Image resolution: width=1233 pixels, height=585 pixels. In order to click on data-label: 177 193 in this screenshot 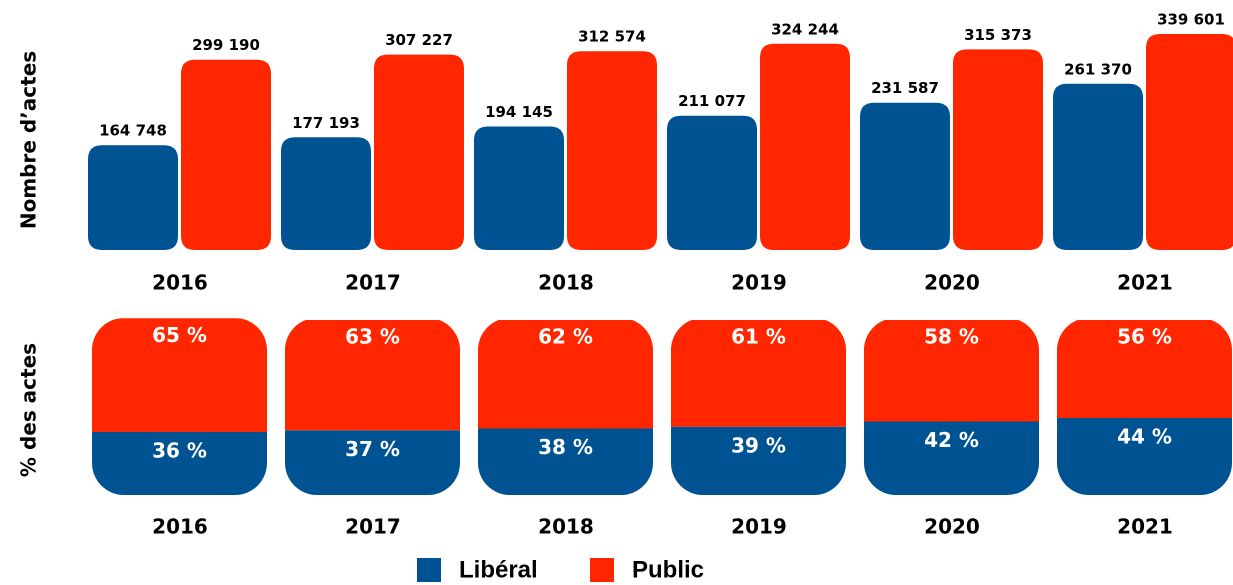, I will do `click(326, 123)`.